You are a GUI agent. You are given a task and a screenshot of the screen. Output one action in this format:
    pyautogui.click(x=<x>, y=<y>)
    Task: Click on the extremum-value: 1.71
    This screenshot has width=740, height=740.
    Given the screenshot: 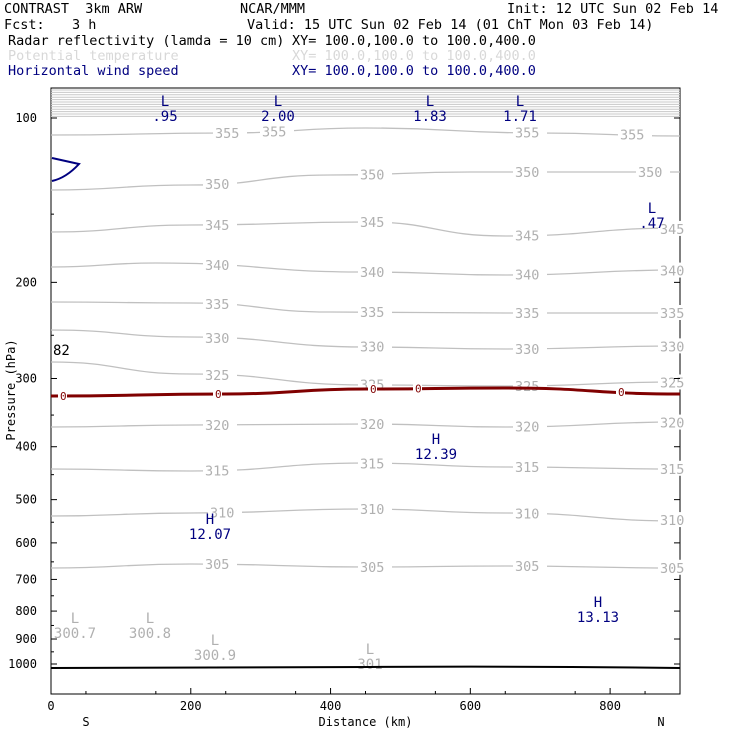 What is the action you would take?
    pyautogui.click(x=520, y=117)
    